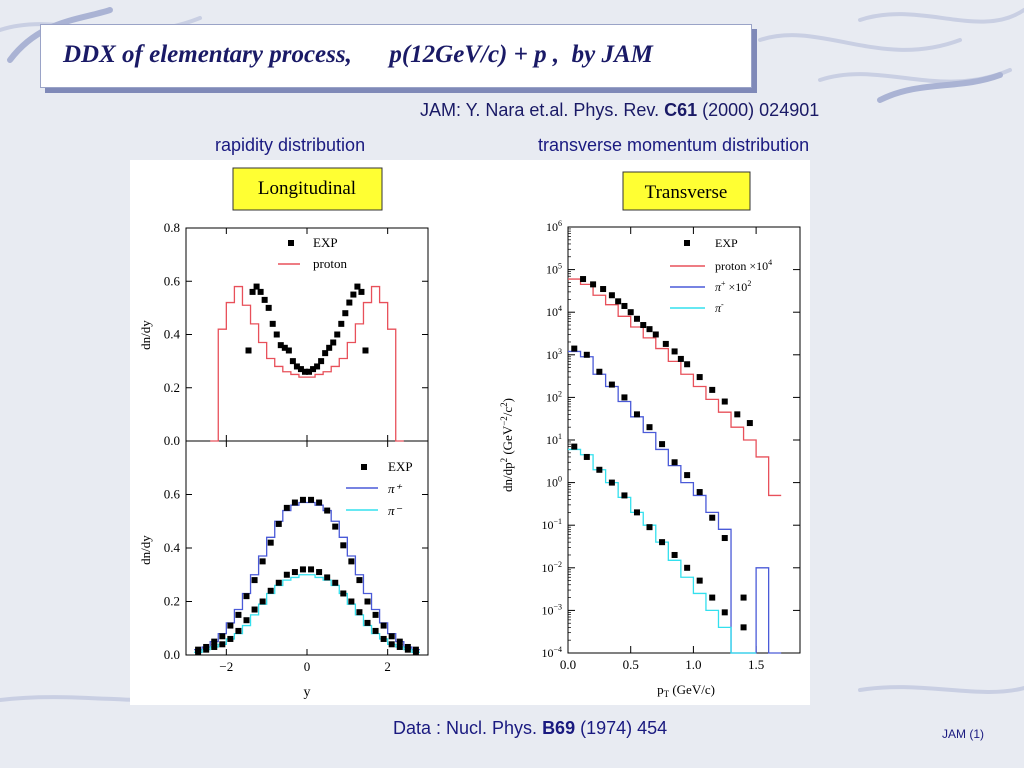 This screenshot has width=1024, height=768. Describe the element at coordinates (554, 439) in the screenshot. I see `ytick-label: 10¹` at that location.